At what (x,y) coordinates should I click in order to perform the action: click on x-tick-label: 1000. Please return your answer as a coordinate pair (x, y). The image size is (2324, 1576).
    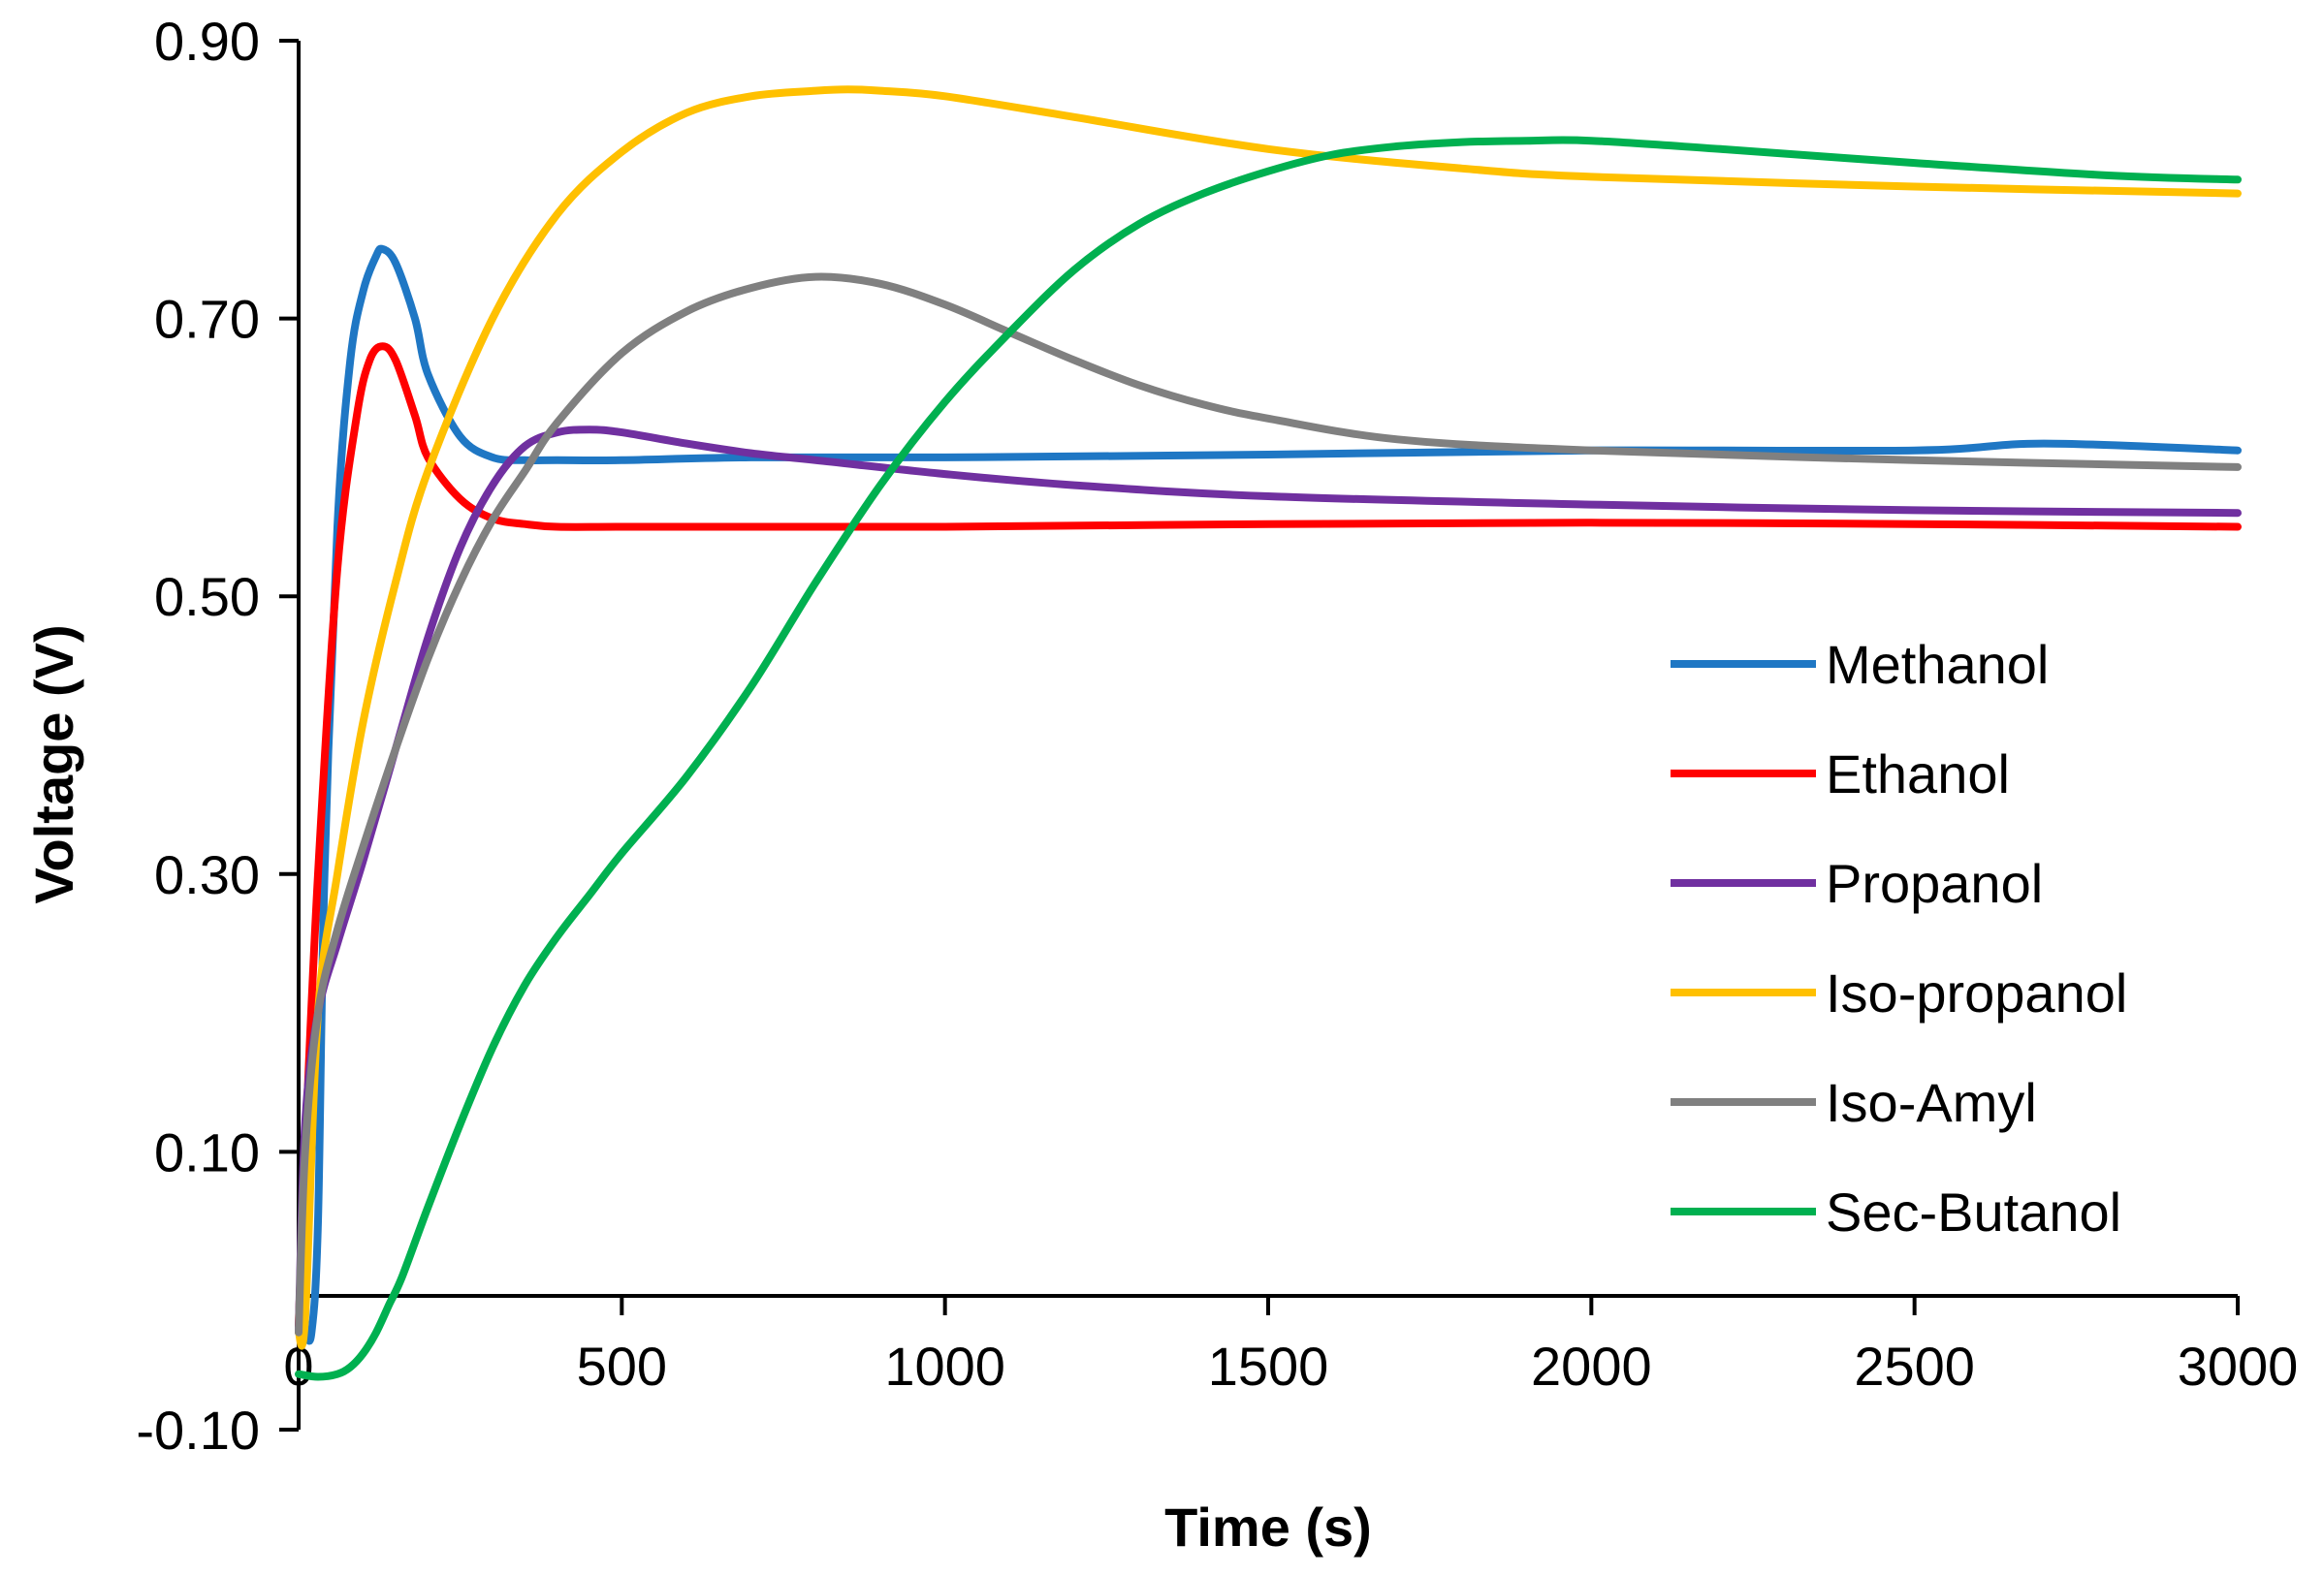
    Looking at the image, I should click on (945, 1366).